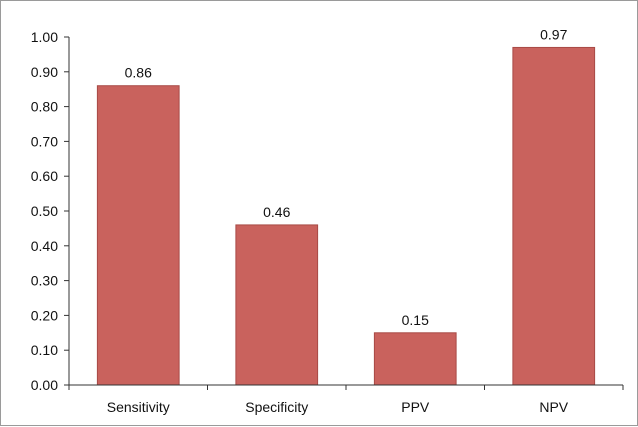 The image size is (638, 427). Describe the element at coordinates (276, 407) in the screenshot. I see `x-tick-label-specificity: Specificity` at that location.